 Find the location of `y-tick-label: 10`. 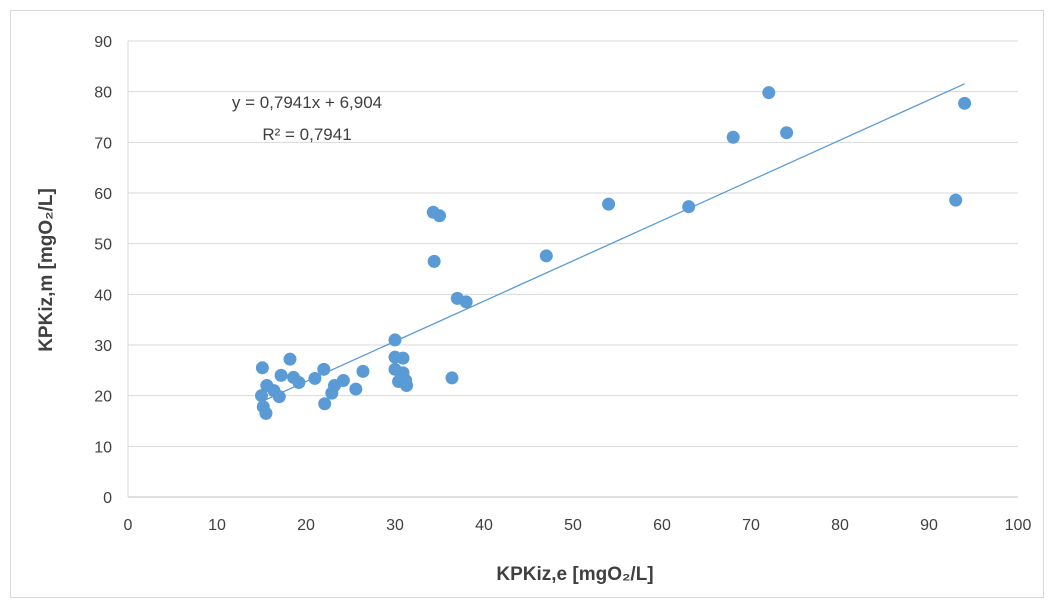

y-tick-label: 10 is located at coordinates (103, 447).